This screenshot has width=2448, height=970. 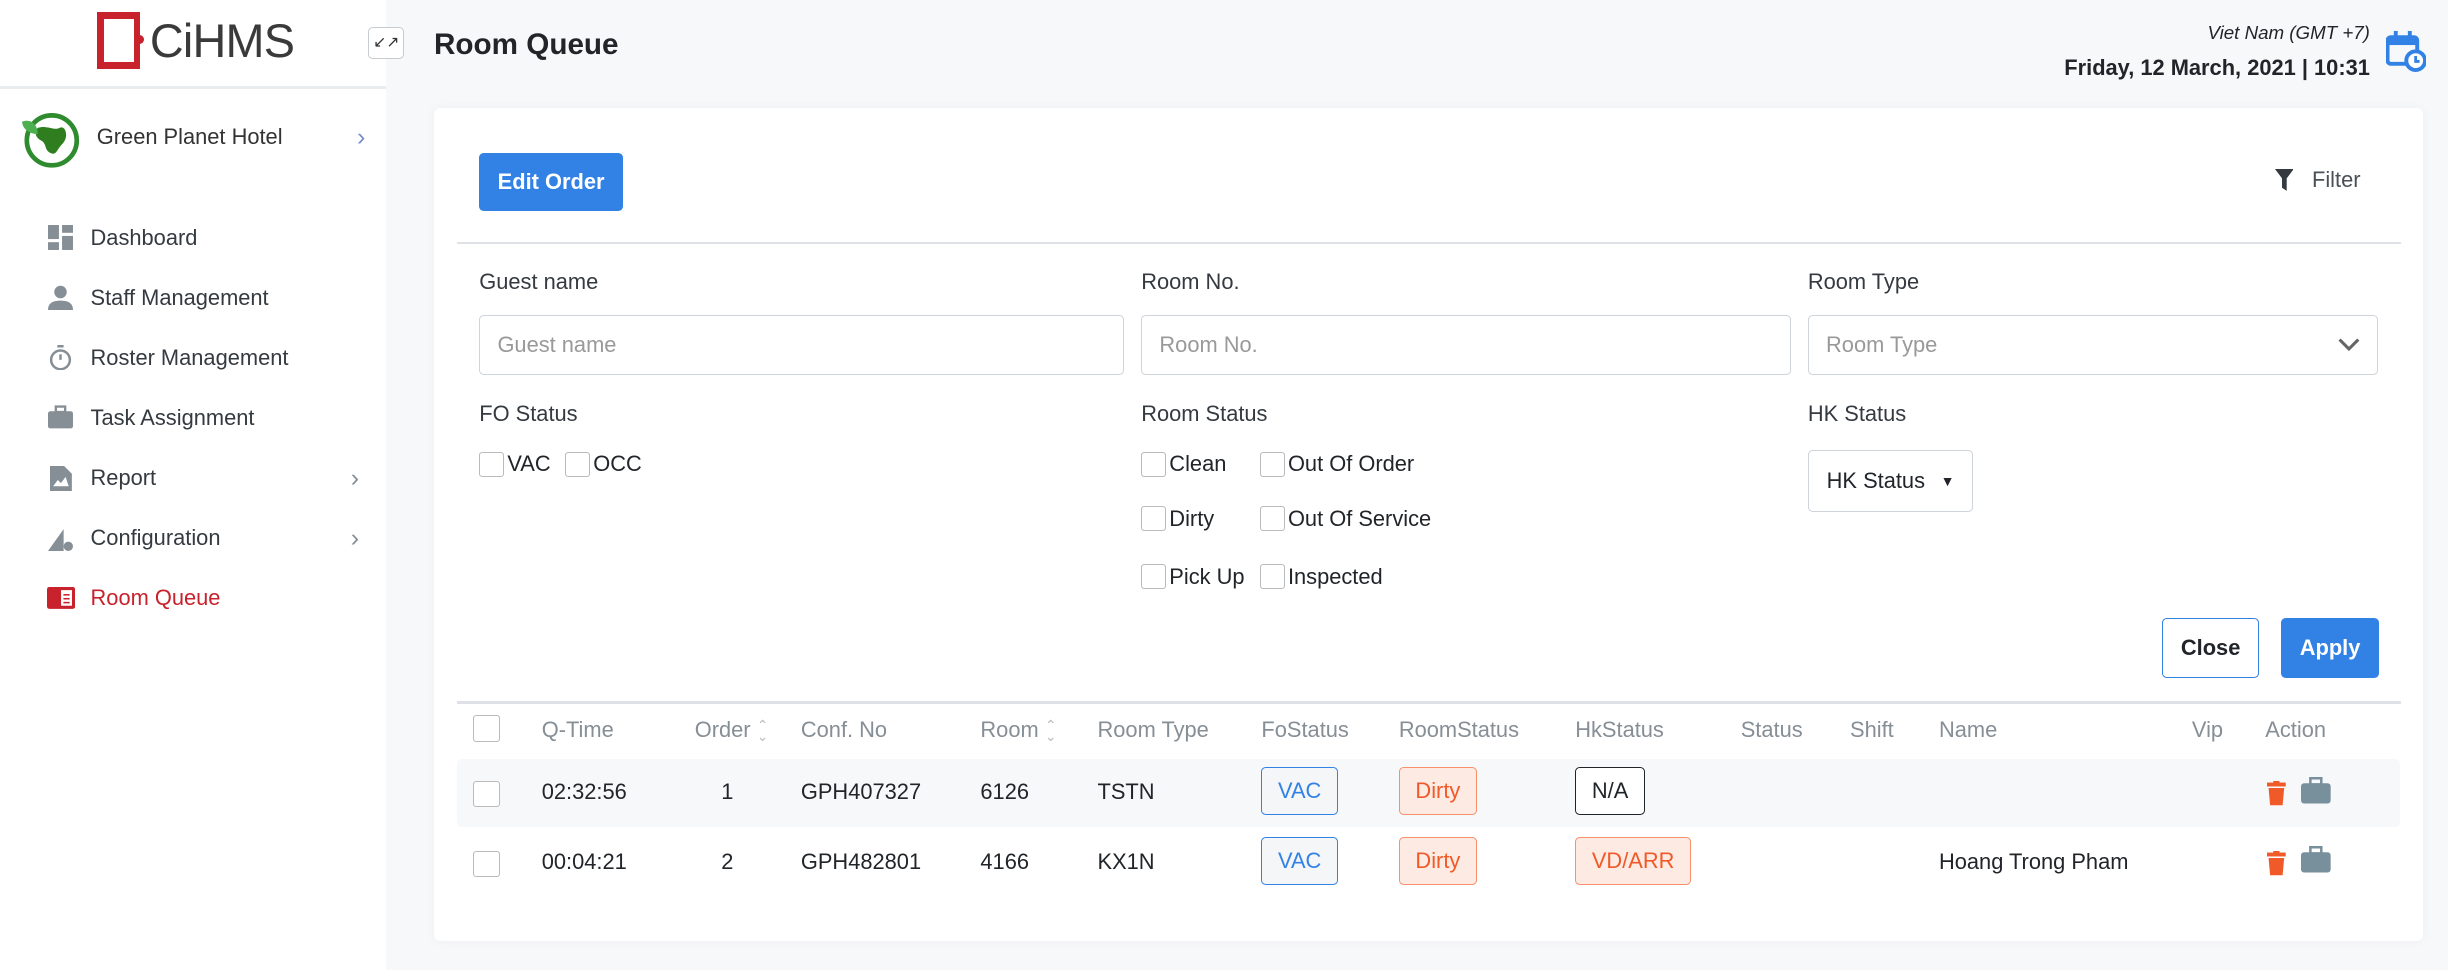 What do you see at coordinates (203, 358) in the screenshot?
I see `sidebar-item-roster-management: Roster Management` at bounding box center [203, 358].